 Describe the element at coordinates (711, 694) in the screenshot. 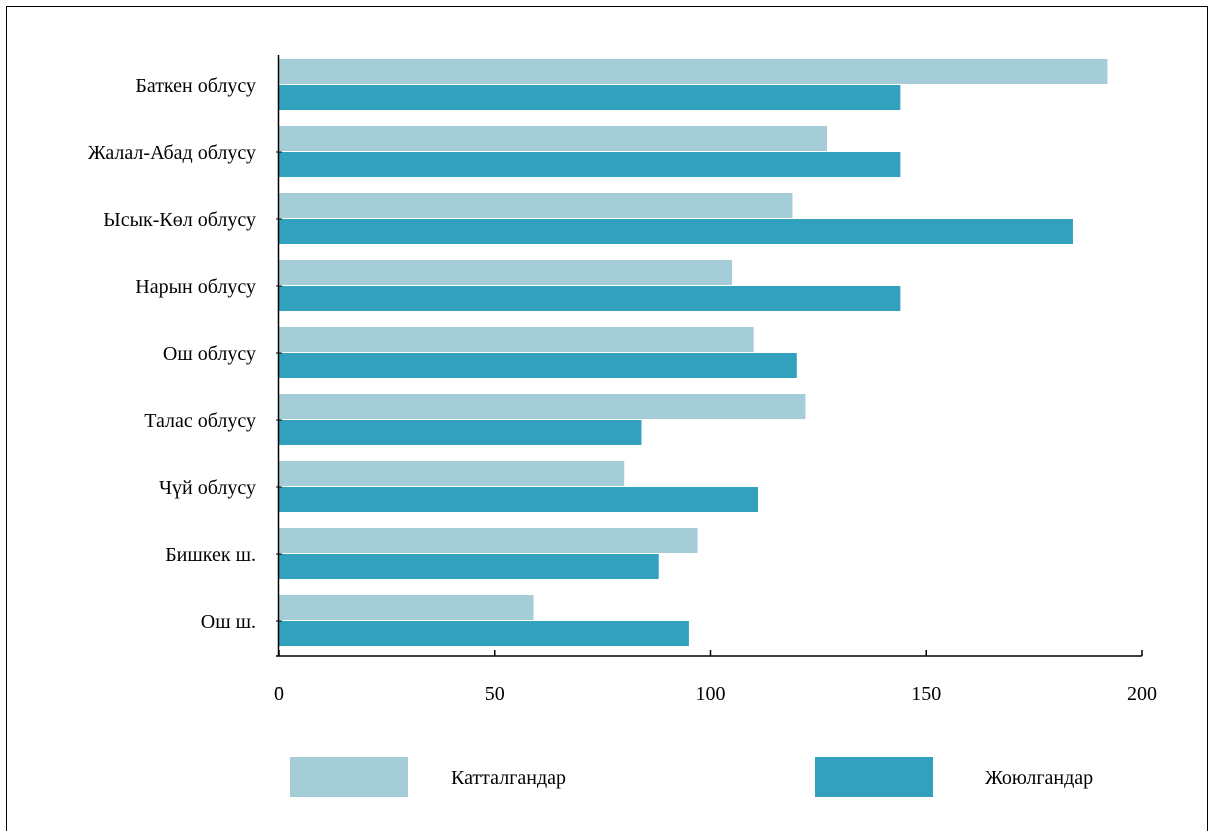

I see `x-tick-label-2: 100` at that location.